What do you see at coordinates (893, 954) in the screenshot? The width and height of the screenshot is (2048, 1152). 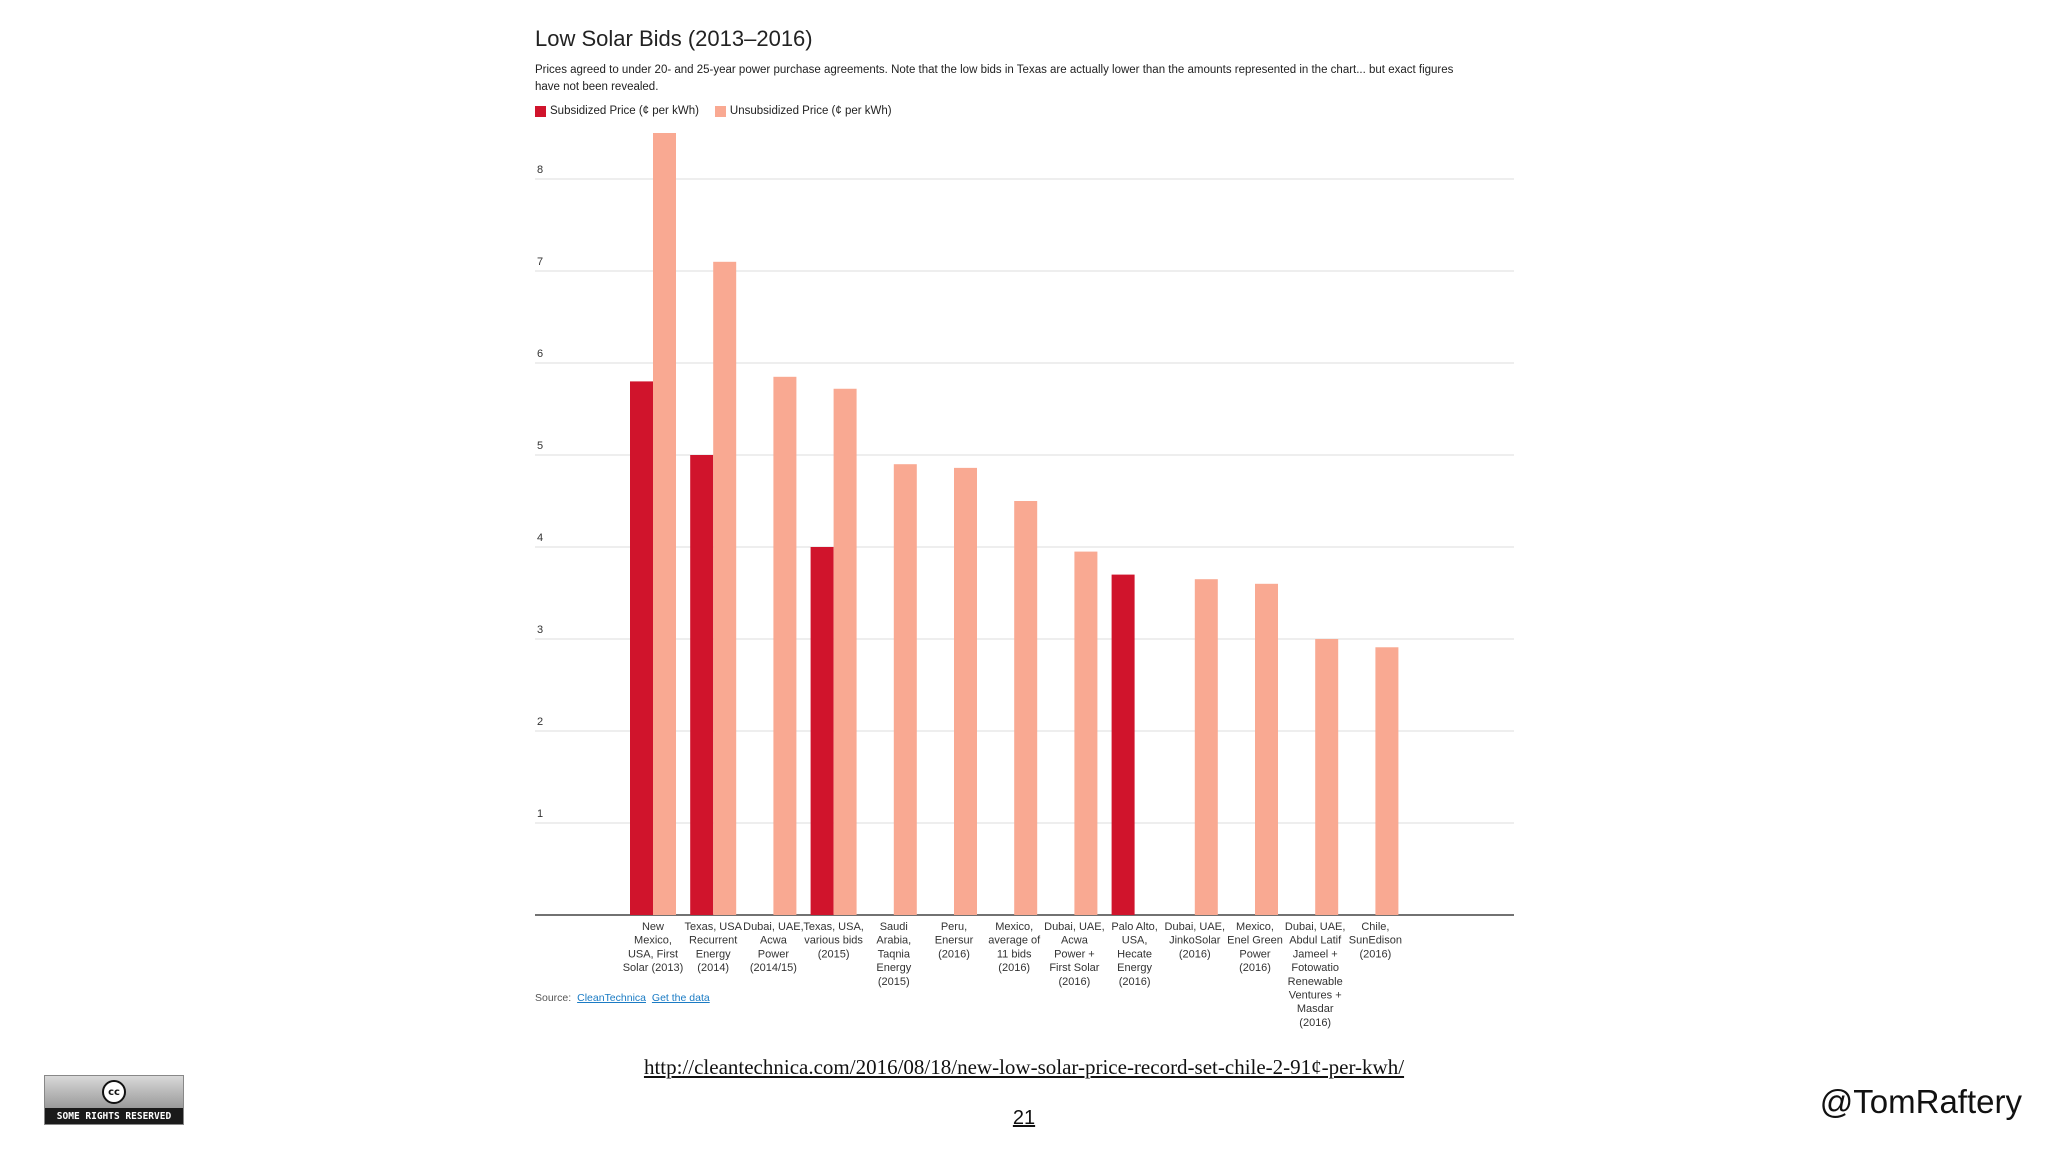 I see `x-category-label-4: Saudi Arabia, Taqnia Energy (2015)` at bounding box center [893, 954].